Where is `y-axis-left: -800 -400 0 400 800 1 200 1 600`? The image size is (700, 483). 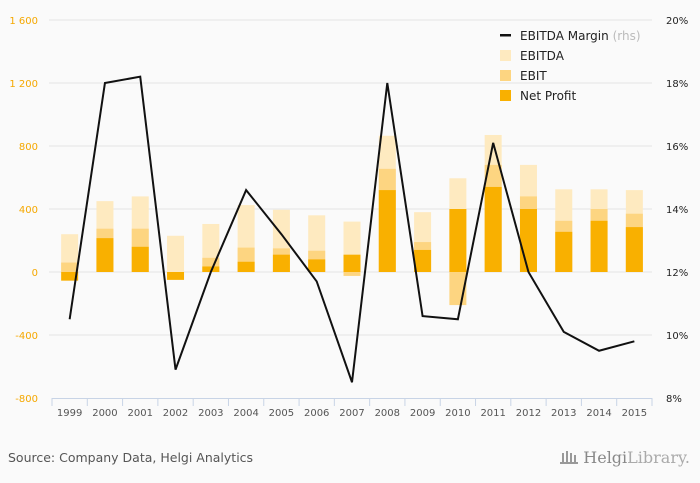
y-axis-left: -800 -400 0 400 800 1 200 1 600 is located at coordinates (23, 210).